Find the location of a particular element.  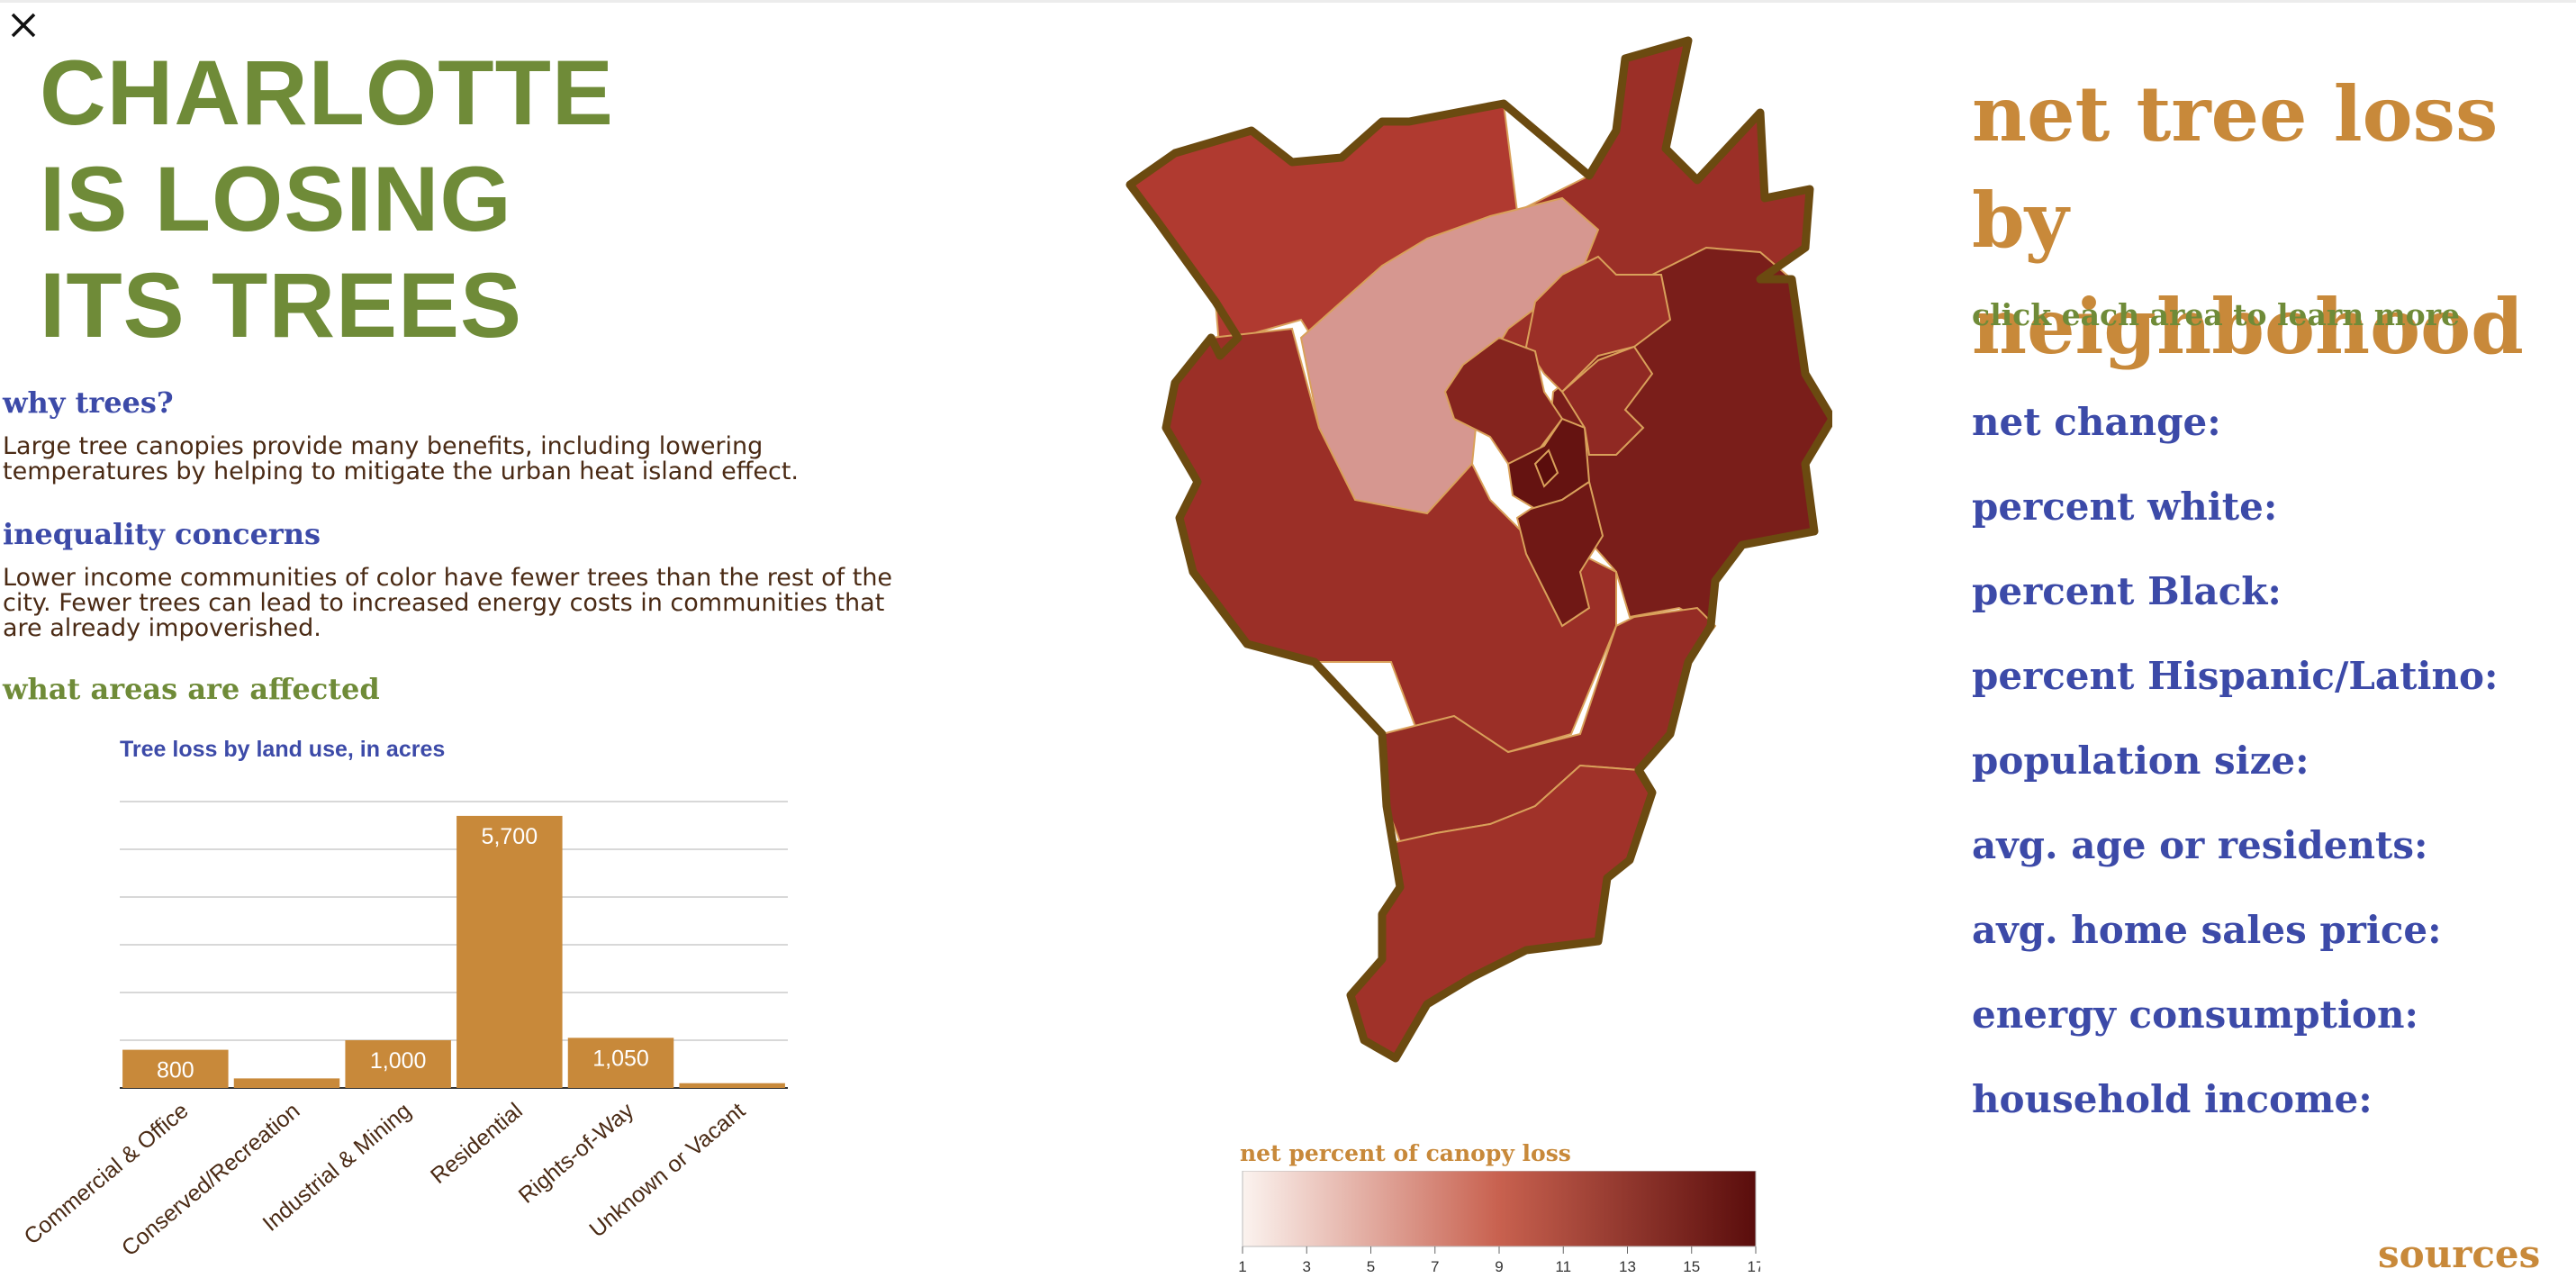

title-line: ITS TREES is located at coordinates (281, 305).